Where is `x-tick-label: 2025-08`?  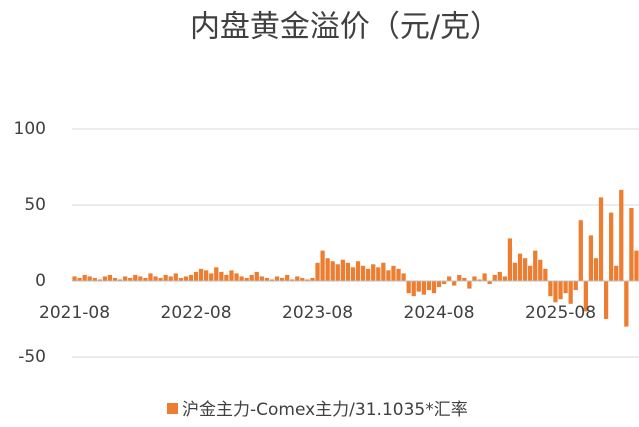
x-tick-label: 2025-08 is located at coordinates (560, 313).